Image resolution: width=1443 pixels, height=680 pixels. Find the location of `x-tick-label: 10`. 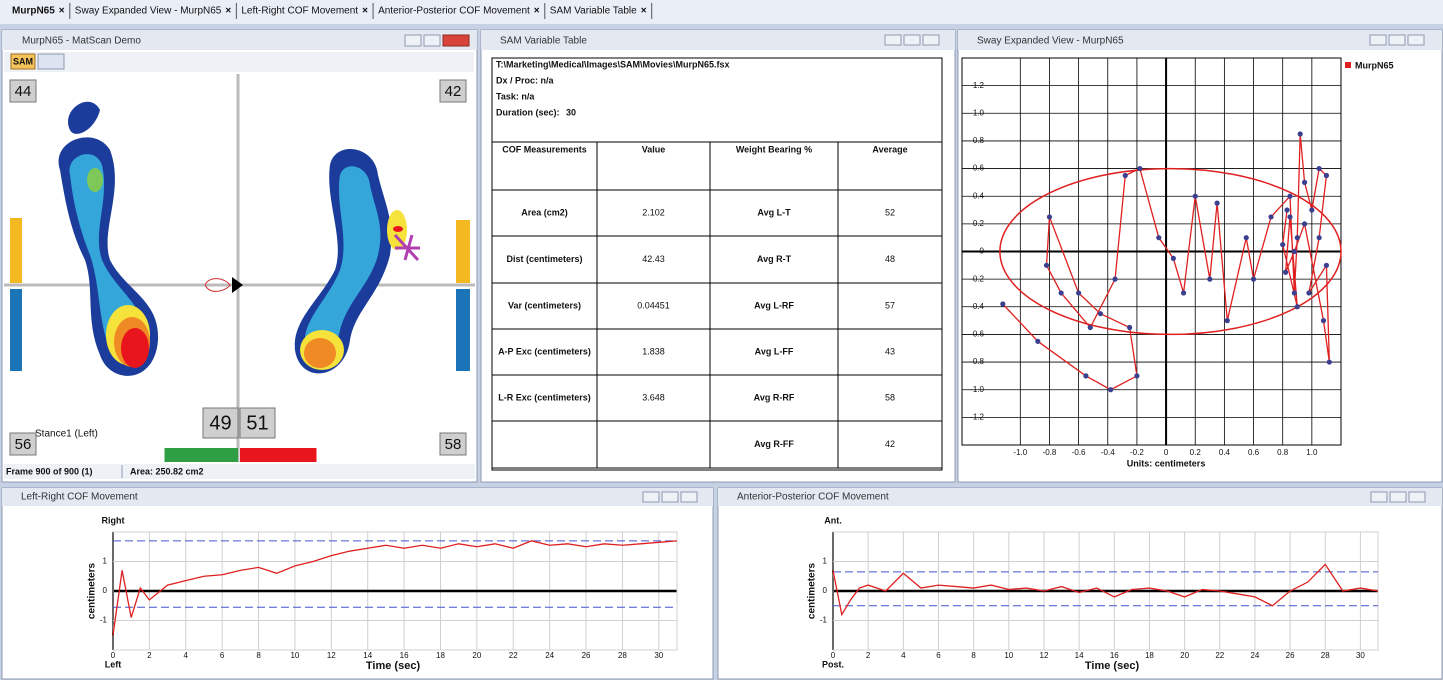

x-tick-label: 10 is located at coordinates (294, 655).